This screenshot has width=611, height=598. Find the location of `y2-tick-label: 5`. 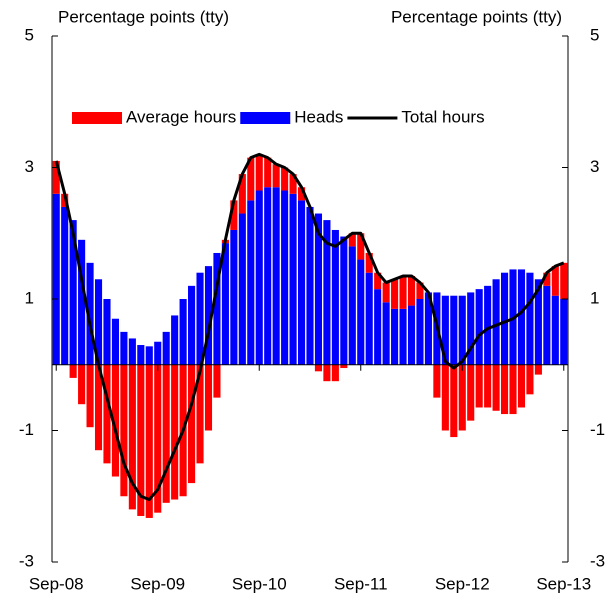

y2-tick-label: 5 is located at coordinates (594, 34).